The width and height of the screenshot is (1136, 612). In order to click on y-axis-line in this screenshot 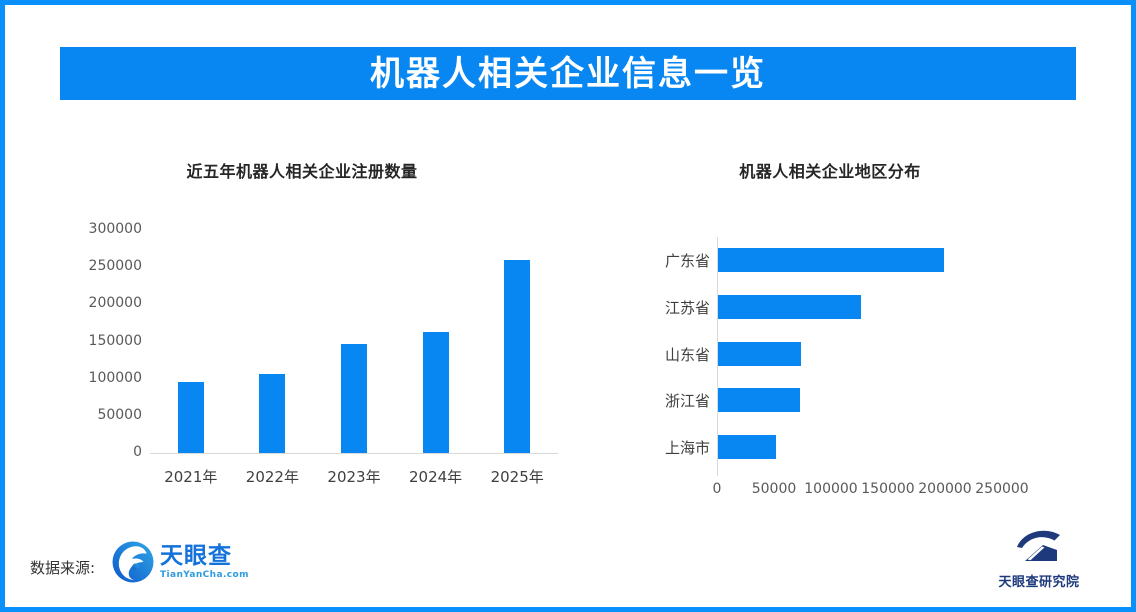, I will do `click(717, 356)`.